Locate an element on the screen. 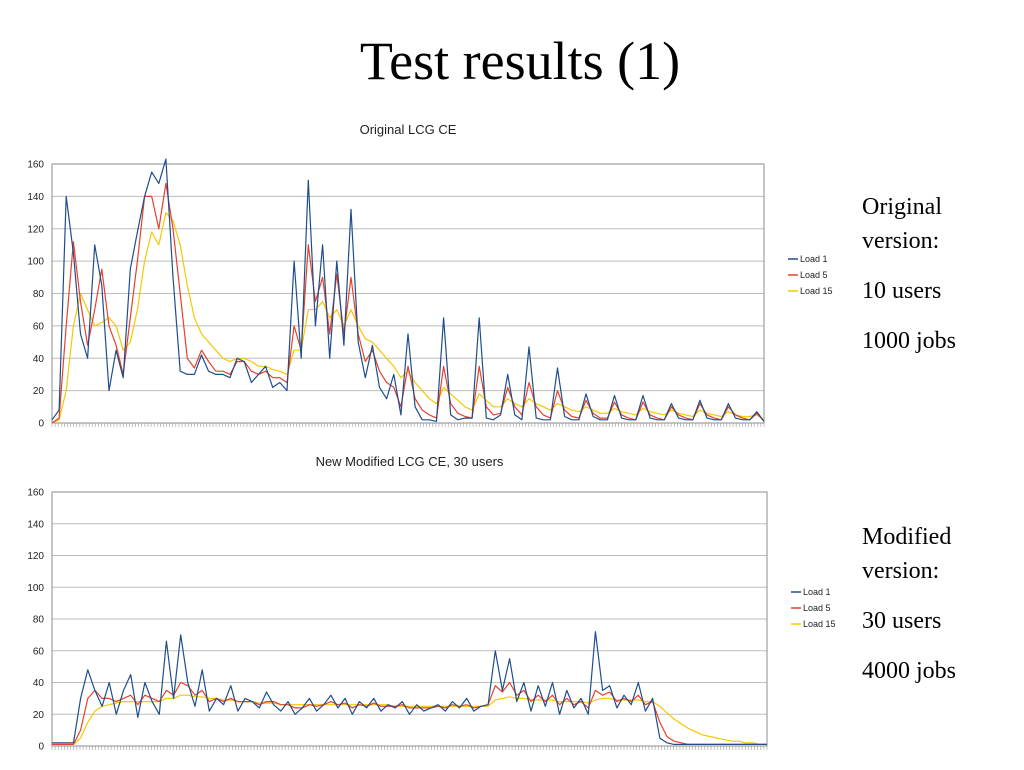 Image resolution: width=1024 pixels, height=770 pixels. modified-notes: Modified version: 30 users 4000 jobs is located at coordinates (909, 612).